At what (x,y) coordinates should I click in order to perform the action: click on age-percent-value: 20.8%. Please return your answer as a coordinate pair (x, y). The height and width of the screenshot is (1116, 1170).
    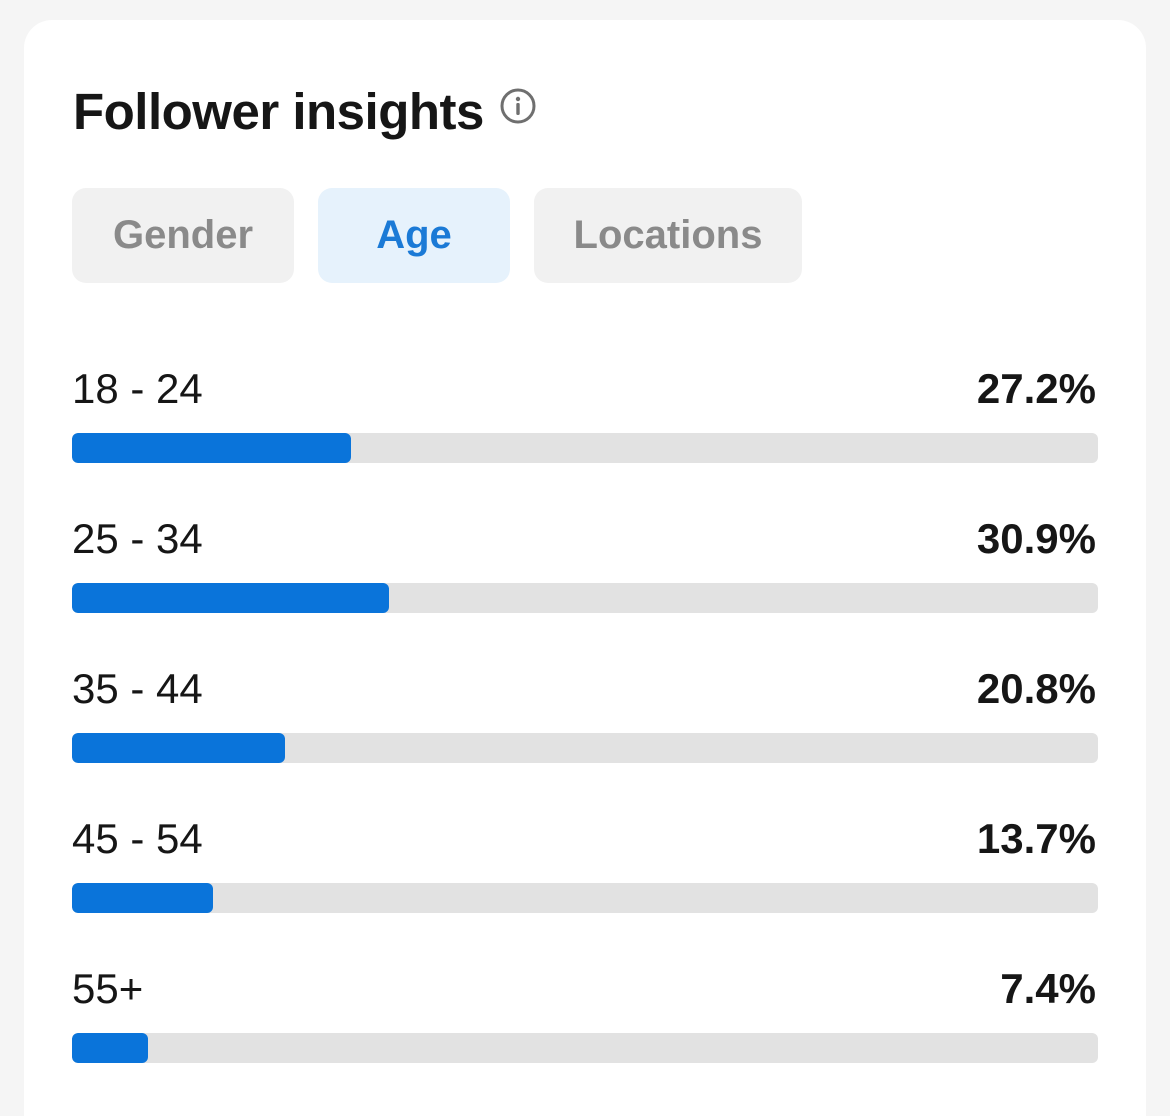
    Looking at the image, I should click on (1036, 688).